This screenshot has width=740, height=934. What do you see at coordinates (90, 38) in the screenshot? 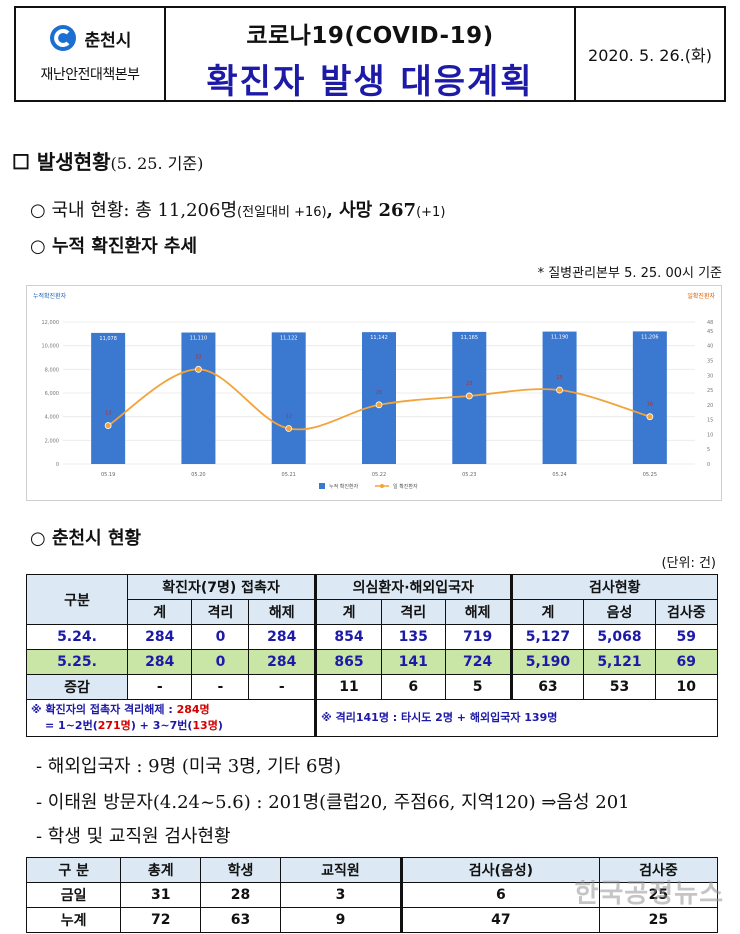
I see `city-logo: 춘천시` at bounding box center [90, 38].